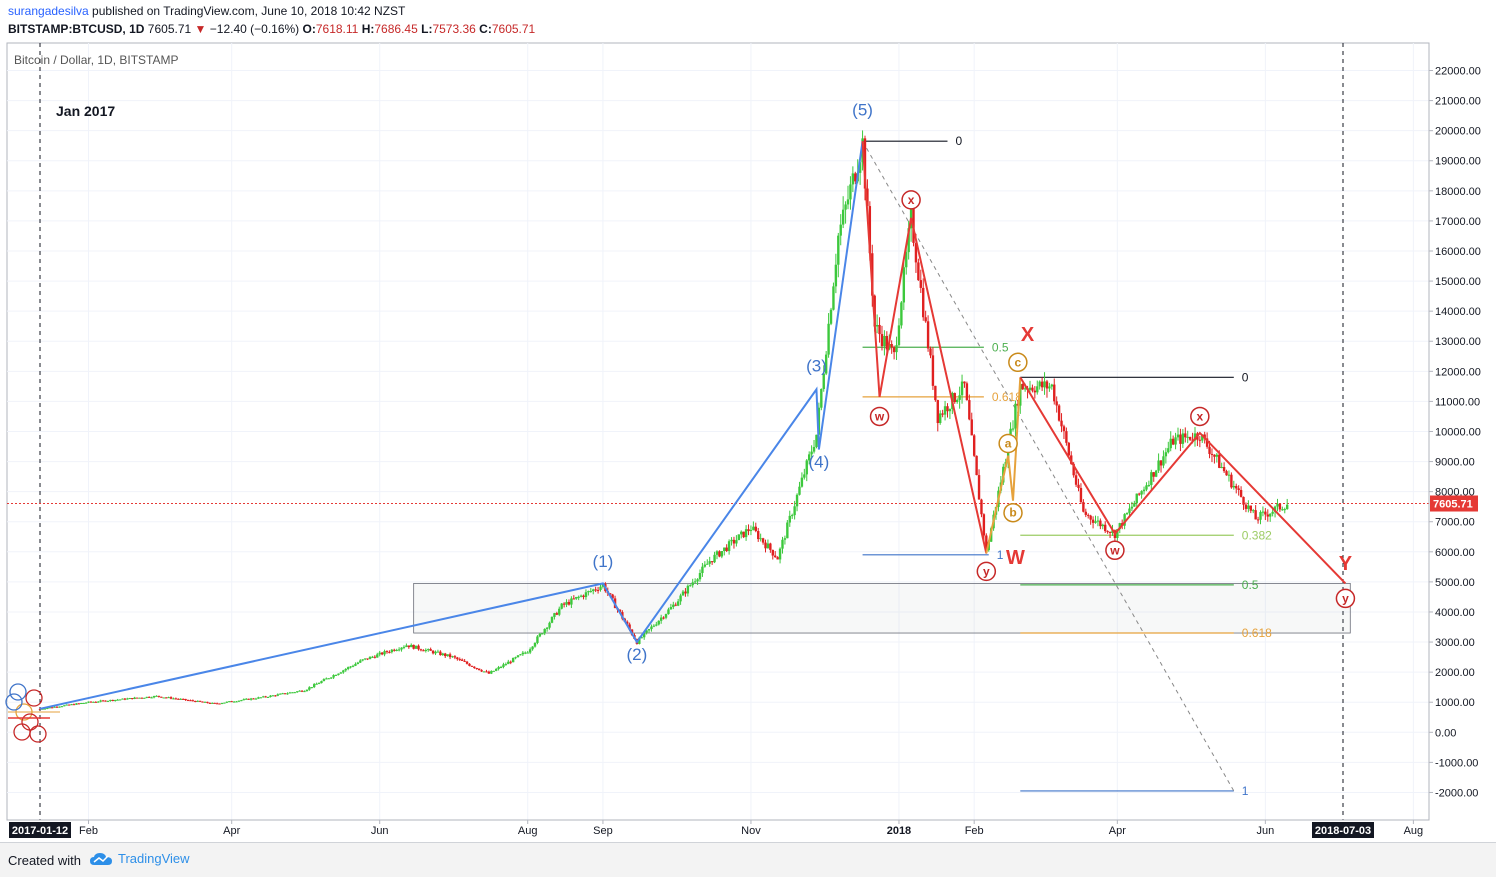  What do you see at coordinates (603, 561) in the screenshot?
I see `wave-label: (1)` at bounding box center [603, 561].